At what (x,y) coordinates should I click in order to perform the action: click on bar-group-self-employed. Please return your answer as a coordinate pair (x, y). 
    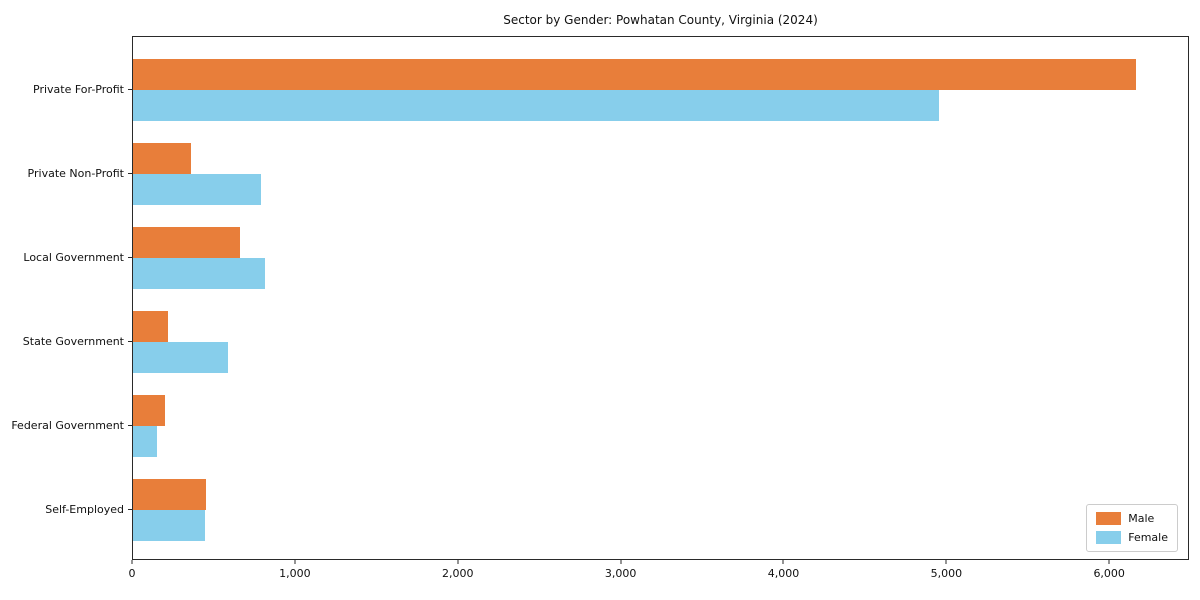
    Looking at the image, I should click on (660, 510).